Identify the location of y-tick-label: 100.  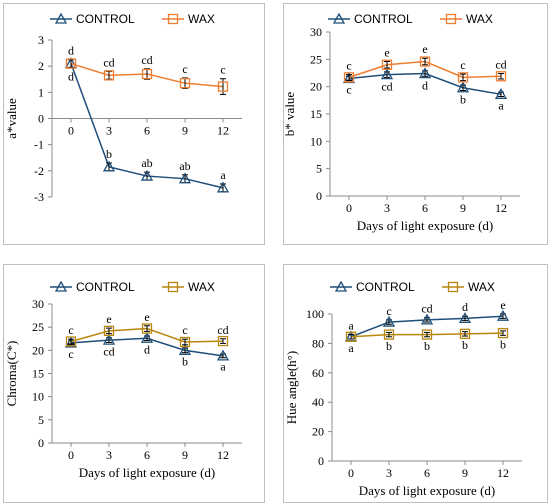
(315, 314).